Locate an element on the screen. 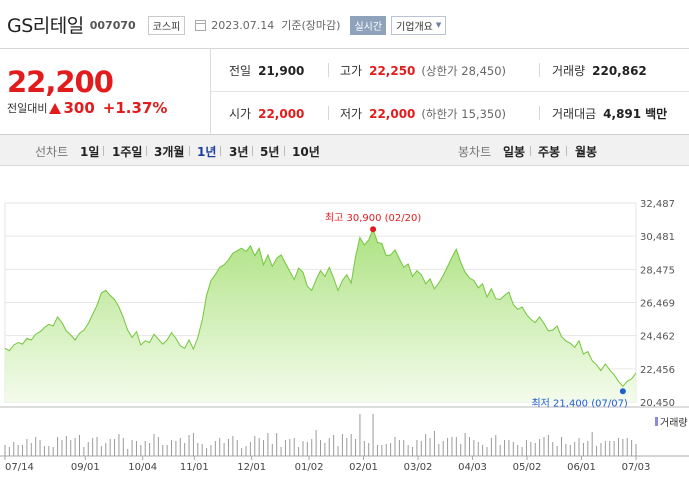  range-1y: 1년 is located at coordinates (207, 152).